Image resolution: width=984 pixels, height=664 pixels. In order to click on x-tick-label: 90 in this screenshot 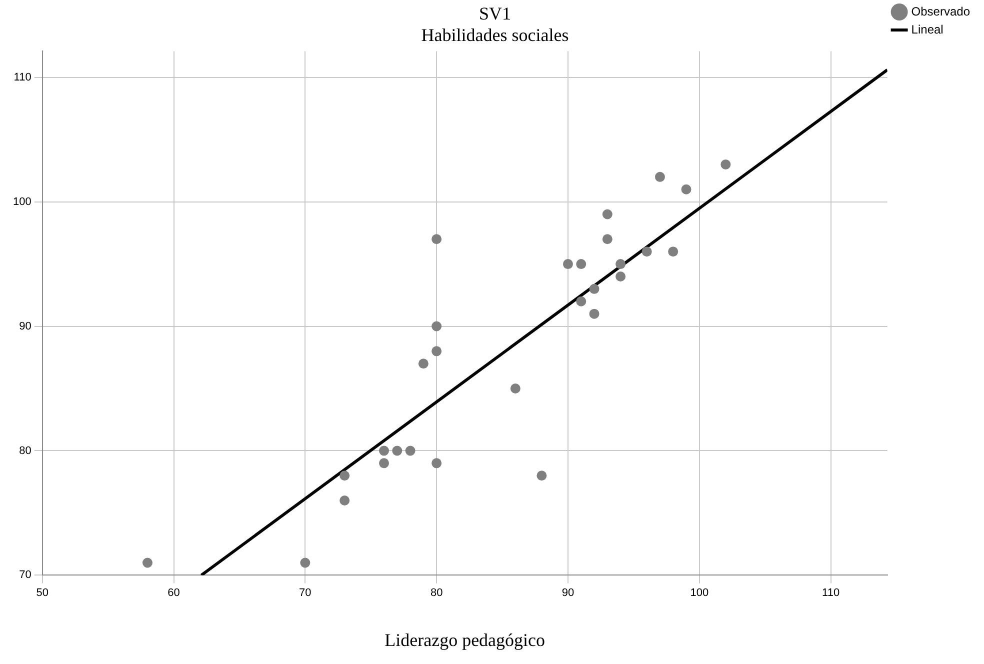, I will do `click(568, 592)`.